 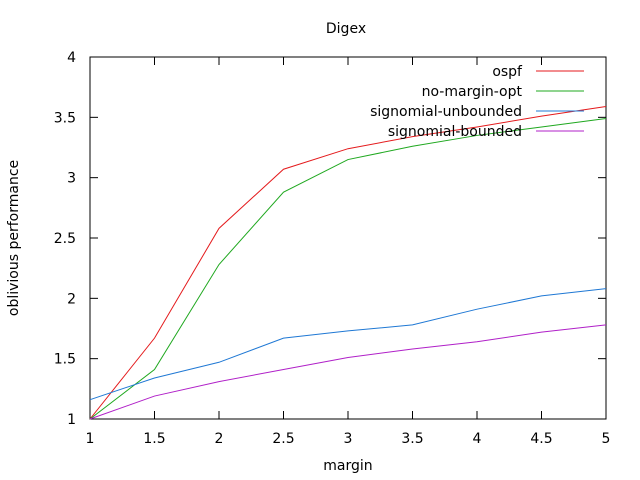 I want to click on legend-label-signomial-bounded: signomial-bounded, so click(x=455, y=132).